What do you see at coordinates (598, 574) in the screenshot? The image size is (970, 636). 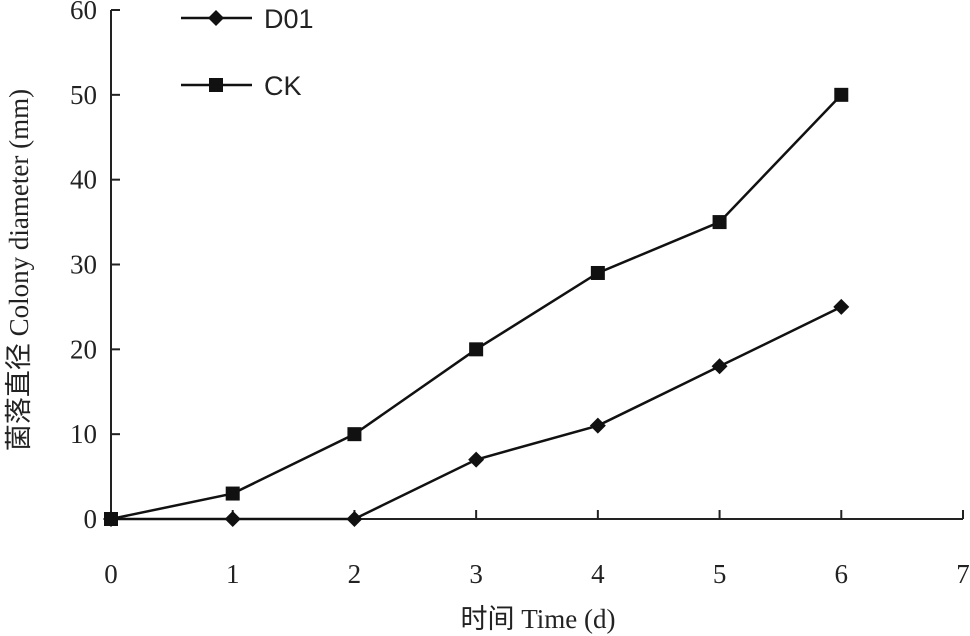 I see `x-tick-label: 4` at bounding box center [598, 574].